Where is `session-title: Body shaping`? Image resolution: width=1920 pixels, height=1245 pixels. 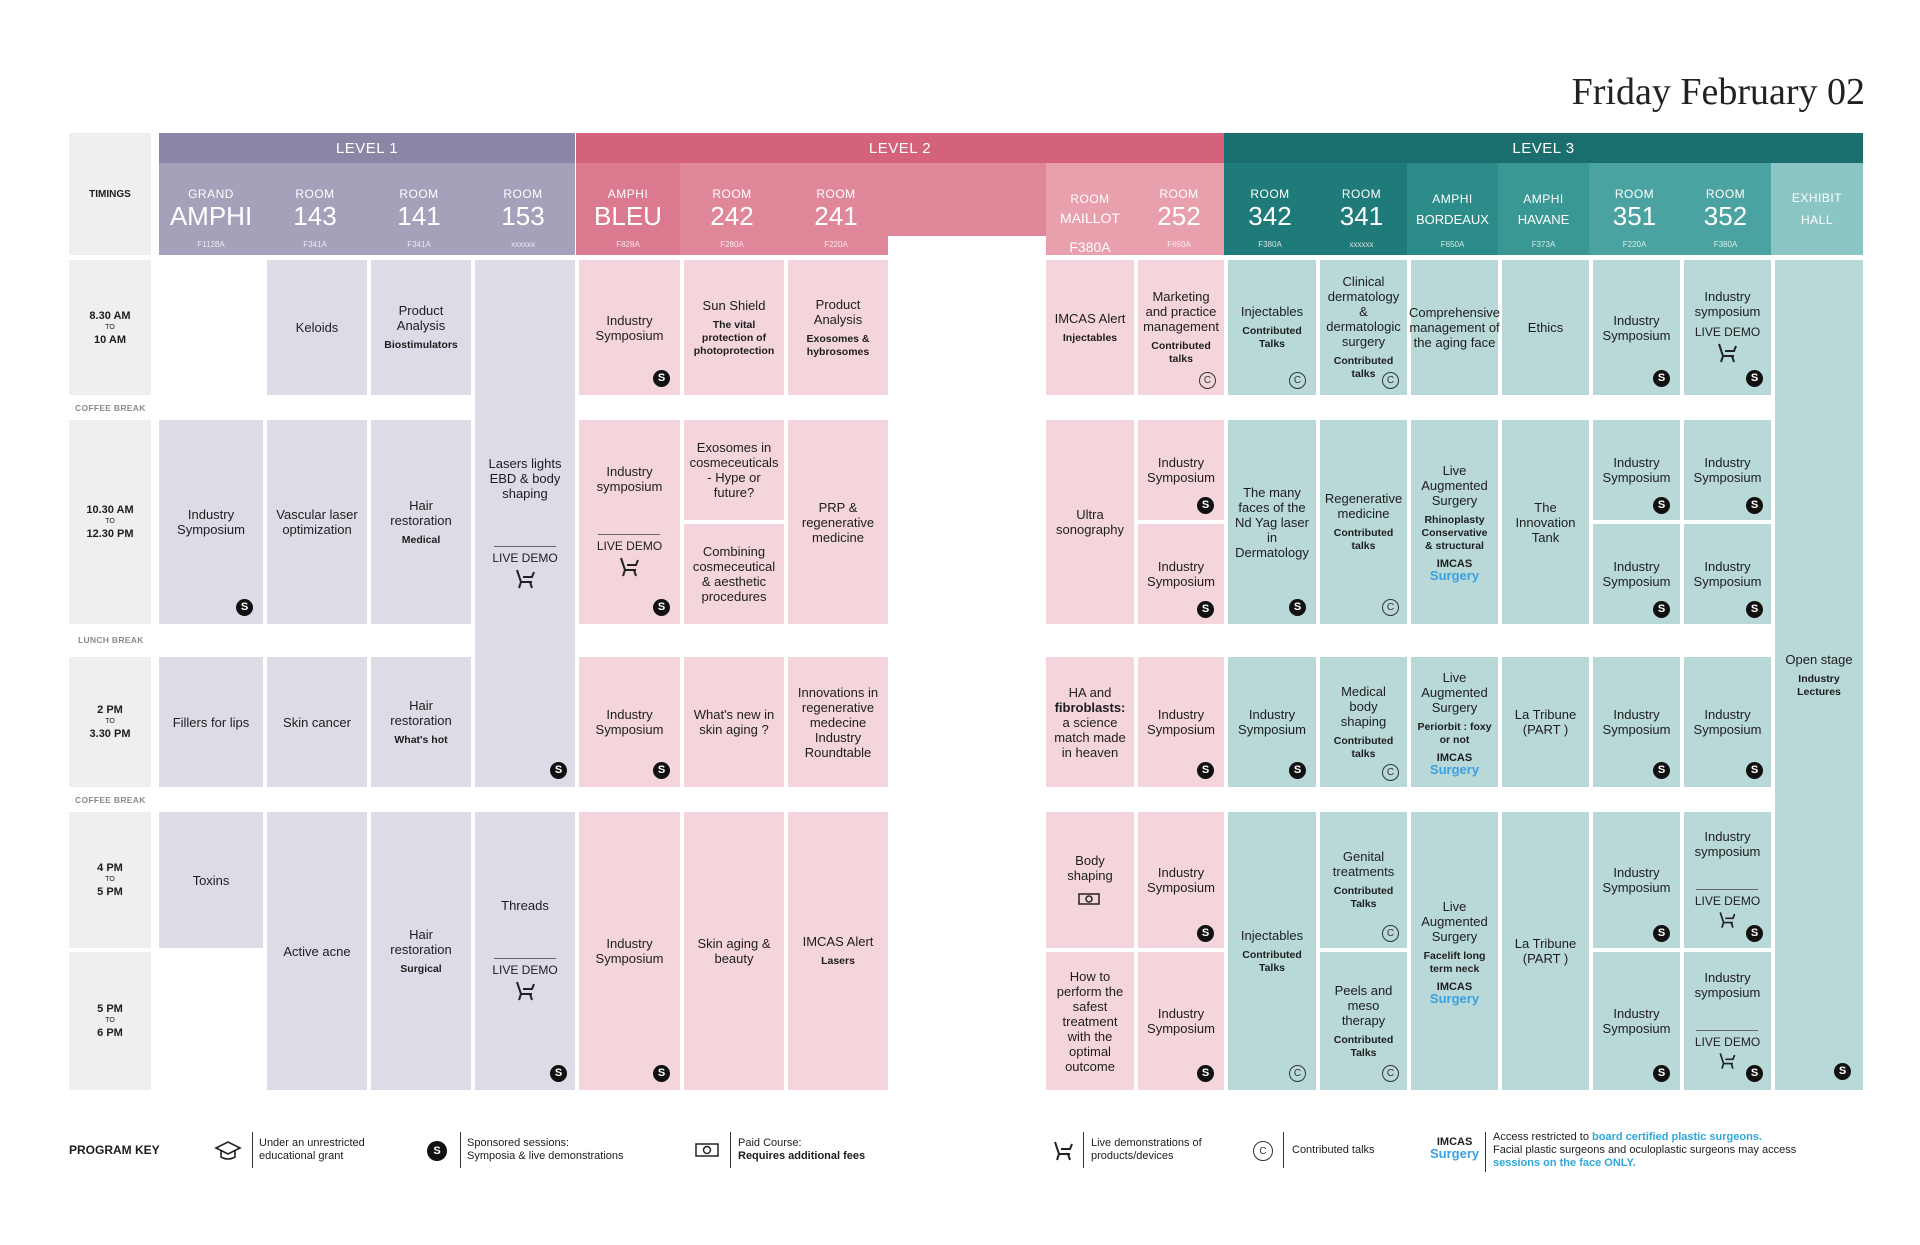 session-title: Body shaping is located at coordinates (1090, 868).